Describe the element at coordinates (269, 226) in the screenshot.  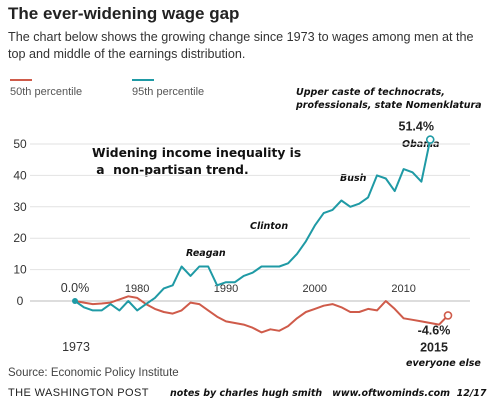
I see `clinton-label: Clinton` at that location.